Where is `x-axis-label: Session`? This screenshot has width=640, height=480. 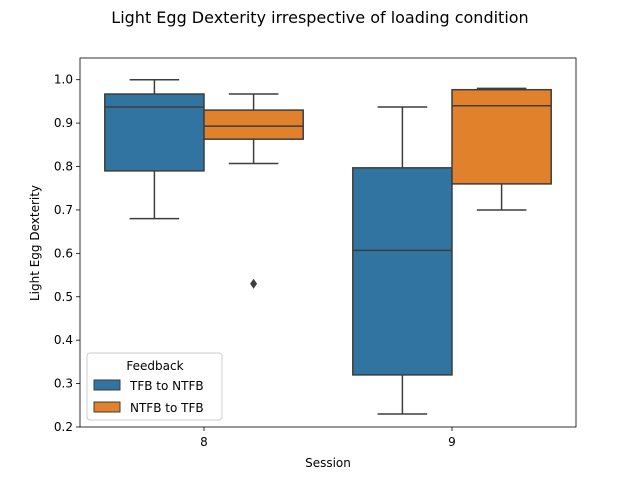 x-axis-label: Session is located at coordinates (328, 463).